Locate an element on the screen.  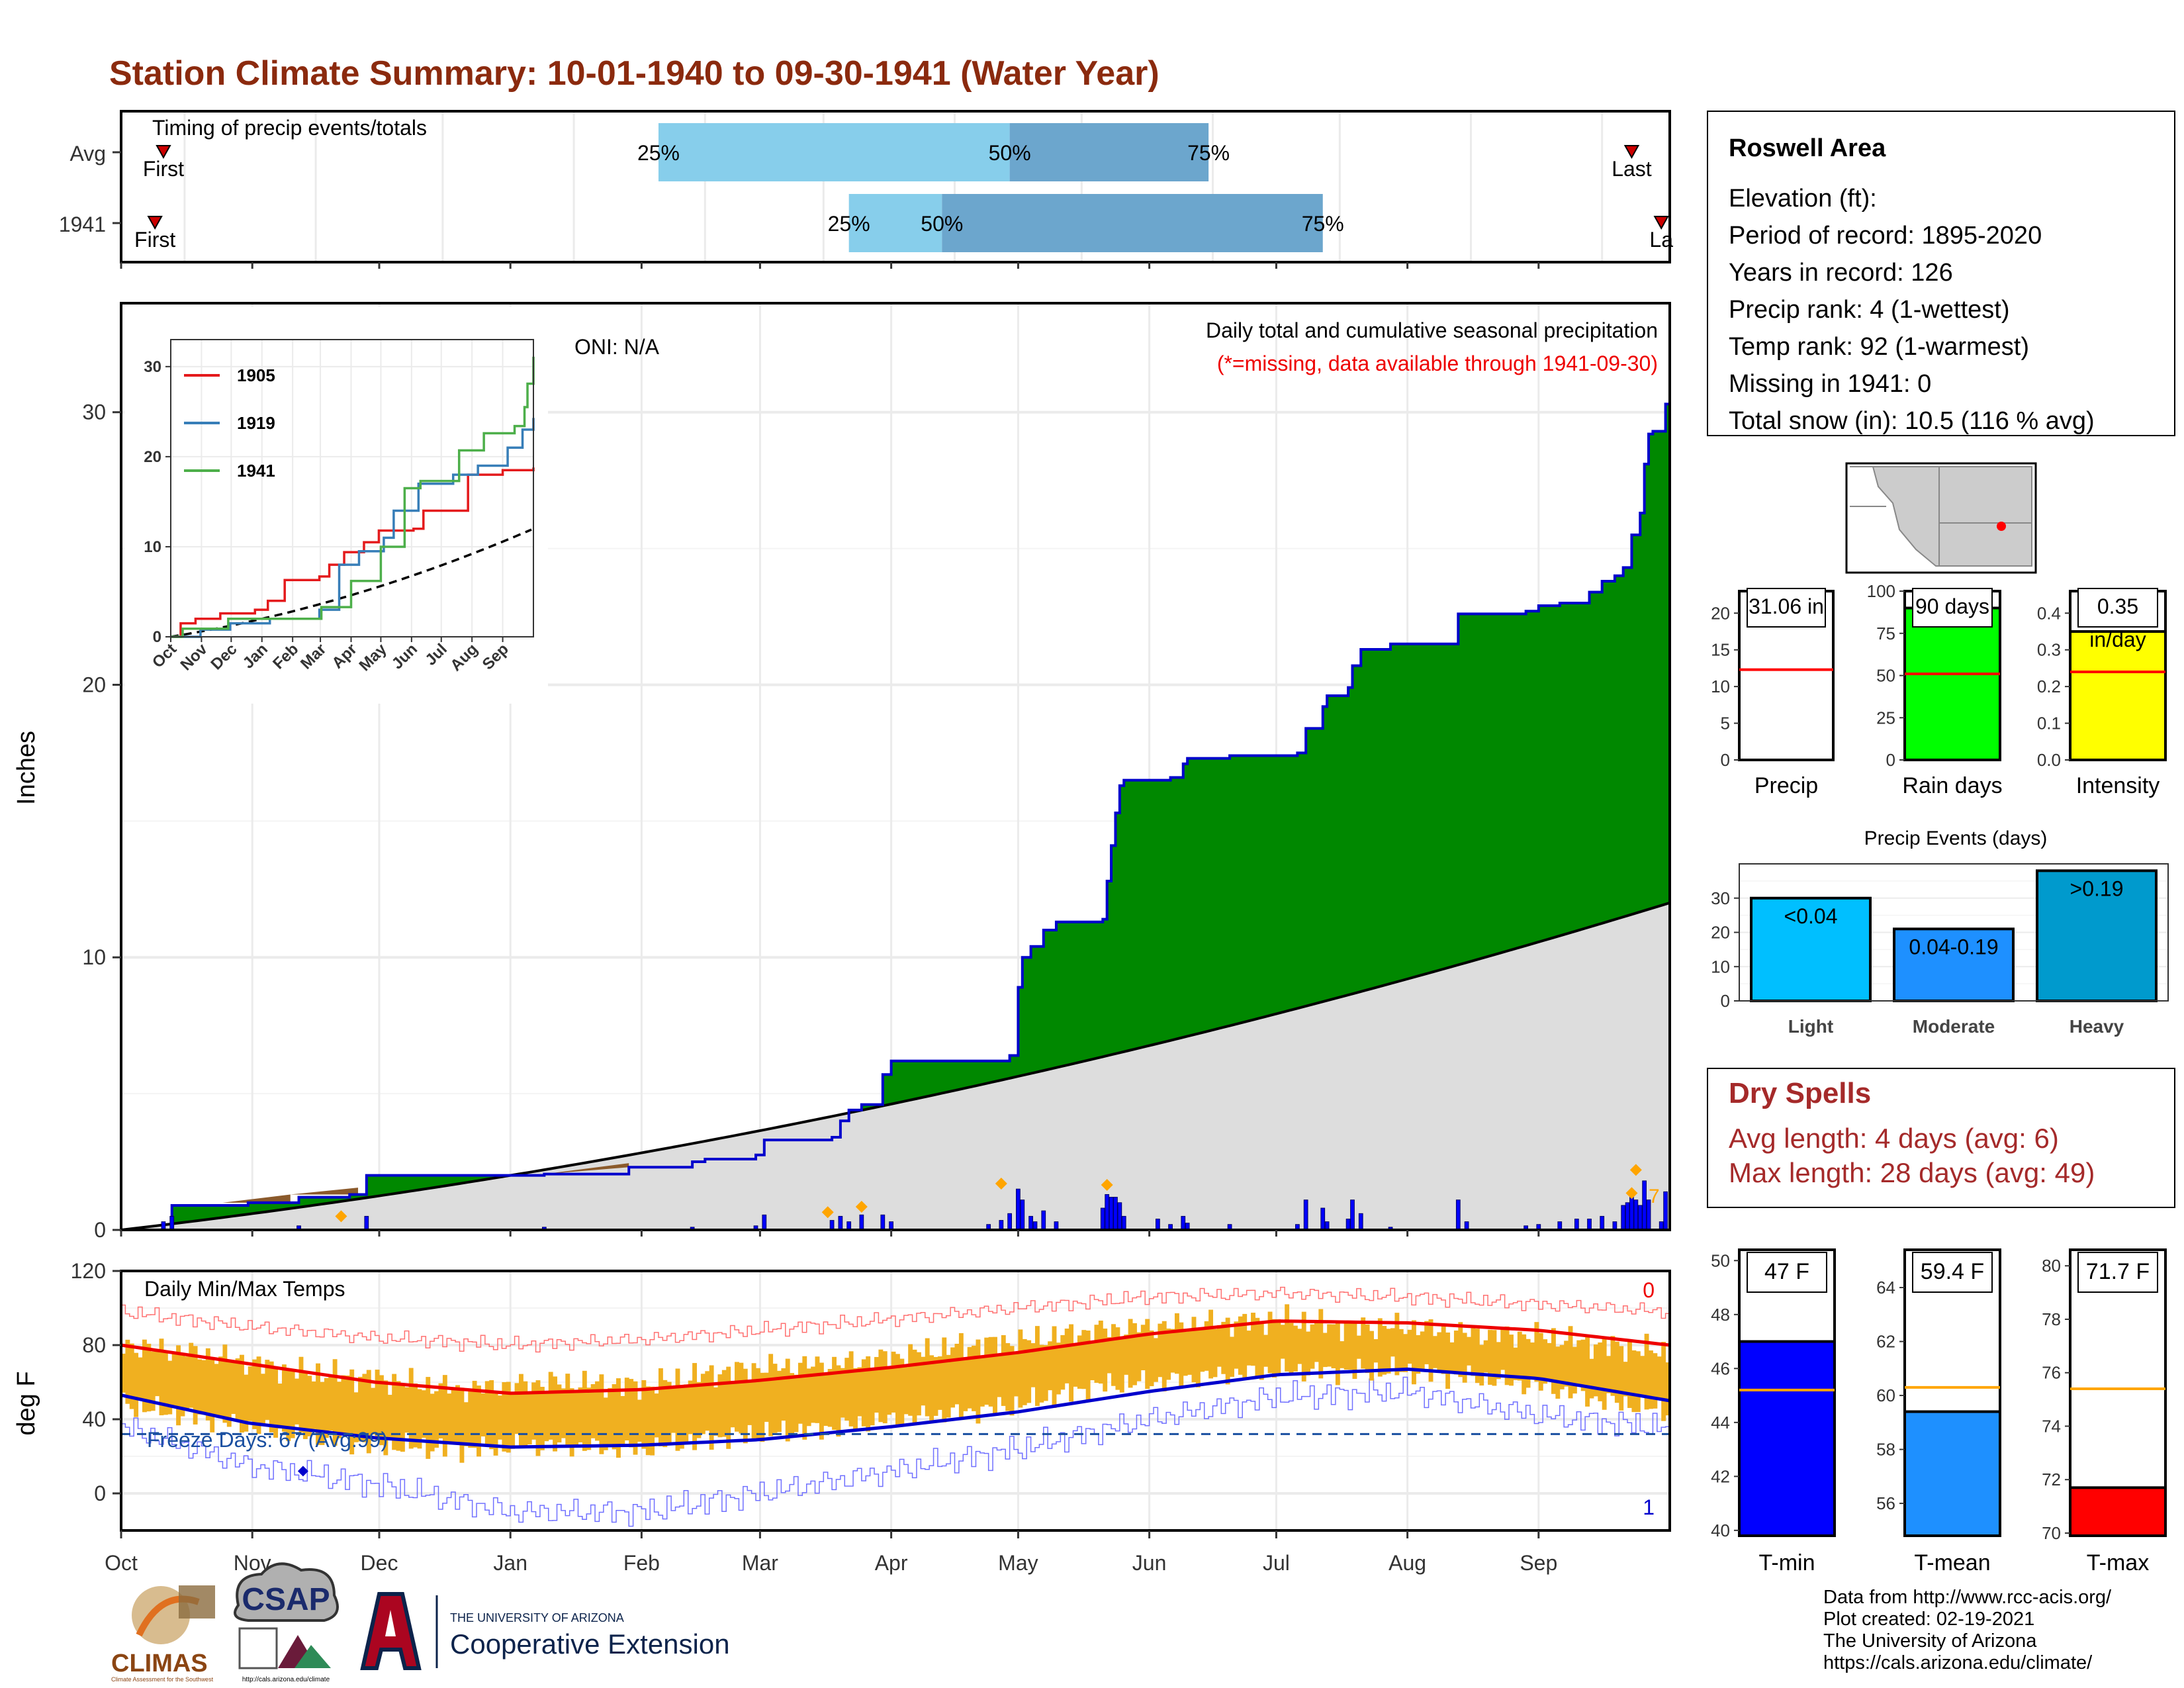
events-tick-label: 0 is located at coordinates (1726, 1001).